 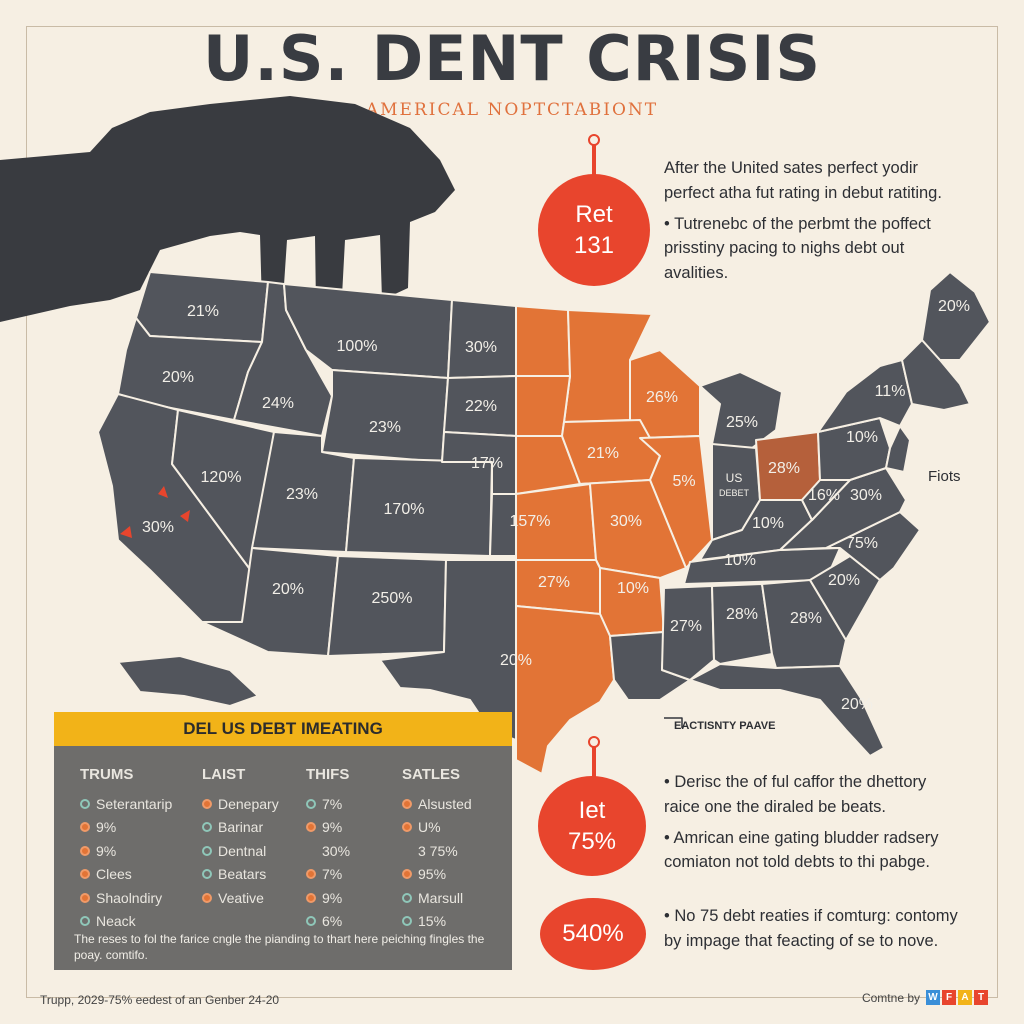 I want to click on legend-column-head: THIFS, so click(x=328, y=774).